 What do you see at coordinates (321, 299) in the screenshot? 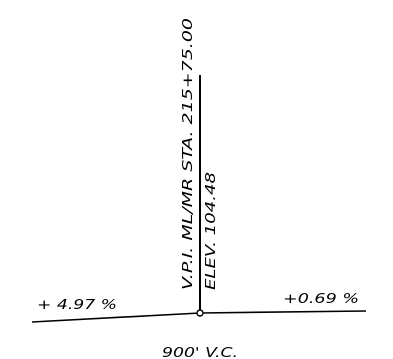
I see `grade-out-label: +0.69 %` at bounding box center [321, 299].